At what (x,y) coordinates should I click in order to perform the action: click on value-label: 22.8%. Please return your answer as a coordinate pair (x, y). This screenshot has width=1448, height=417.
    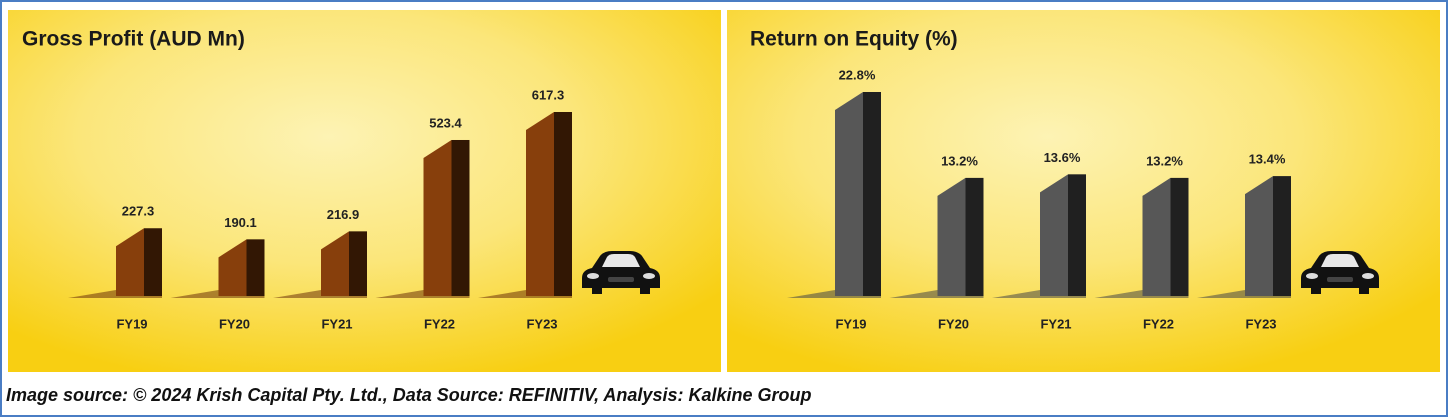
    Looking at the image, I should click on (857, 74).